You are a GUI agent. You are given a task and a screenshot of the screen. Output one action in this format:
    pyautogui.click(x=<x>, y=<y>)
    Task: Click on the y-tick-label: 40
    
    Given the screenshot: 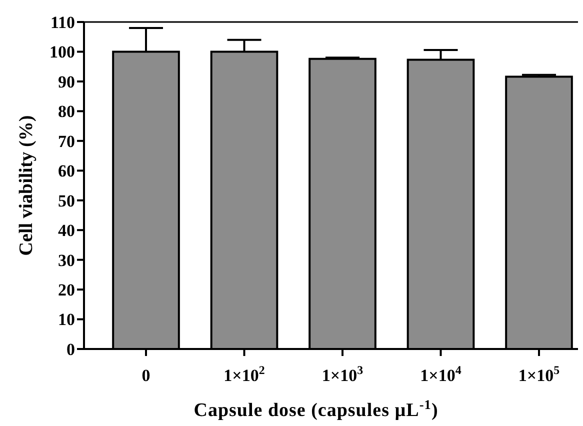 What is the action you would take?
    pyautogui.click(x=66, y=230)
    